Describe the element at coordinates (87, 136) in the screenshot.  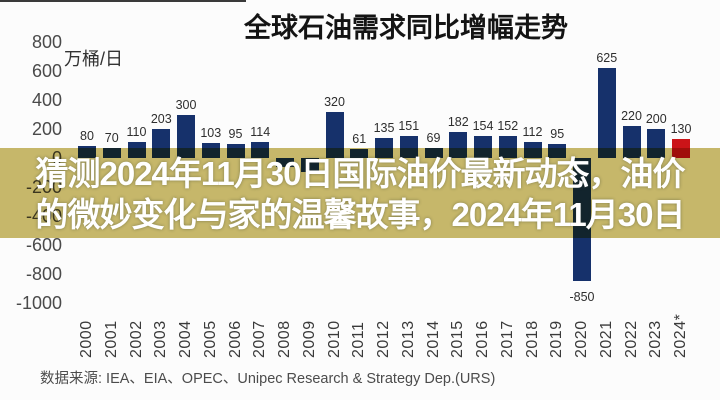
I see `bar-value-label-2000: 80` at that location.